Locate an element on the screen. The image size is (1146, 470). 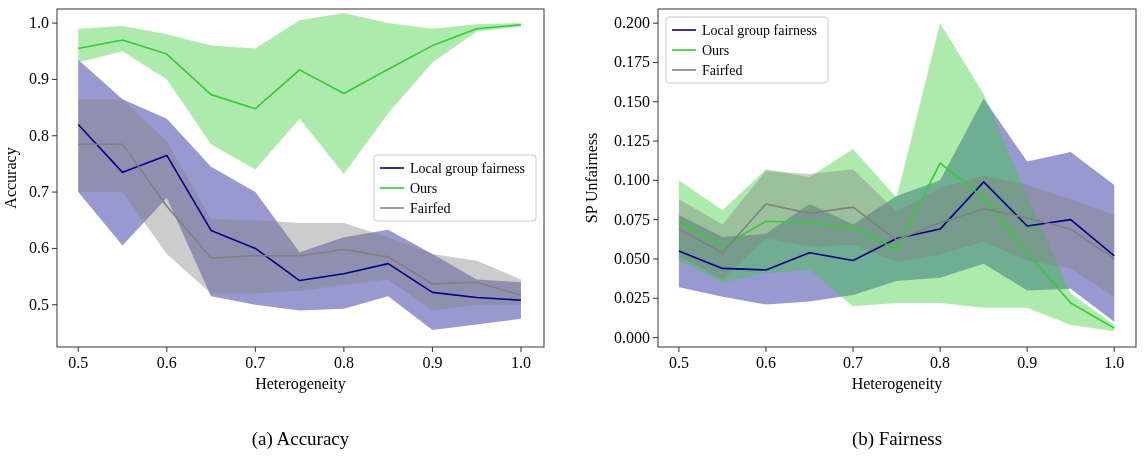
y-tick-label: 0.150 is located at coordinates (632, 101).